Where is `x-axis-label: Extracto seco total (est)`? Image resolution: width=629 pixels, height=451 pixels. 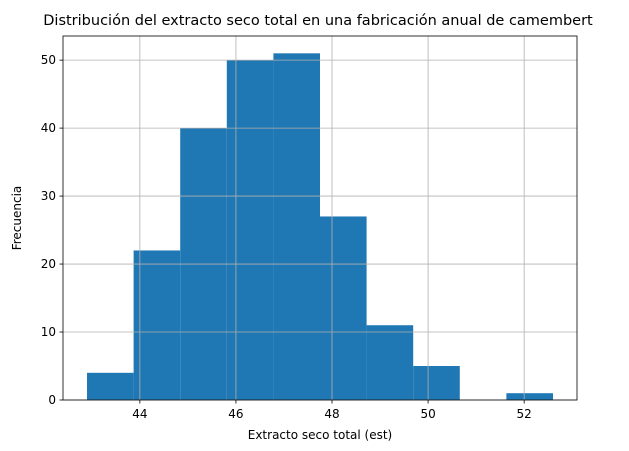
x-axis-label: Extracto seco total (est) is located at coordinates (320, 435).